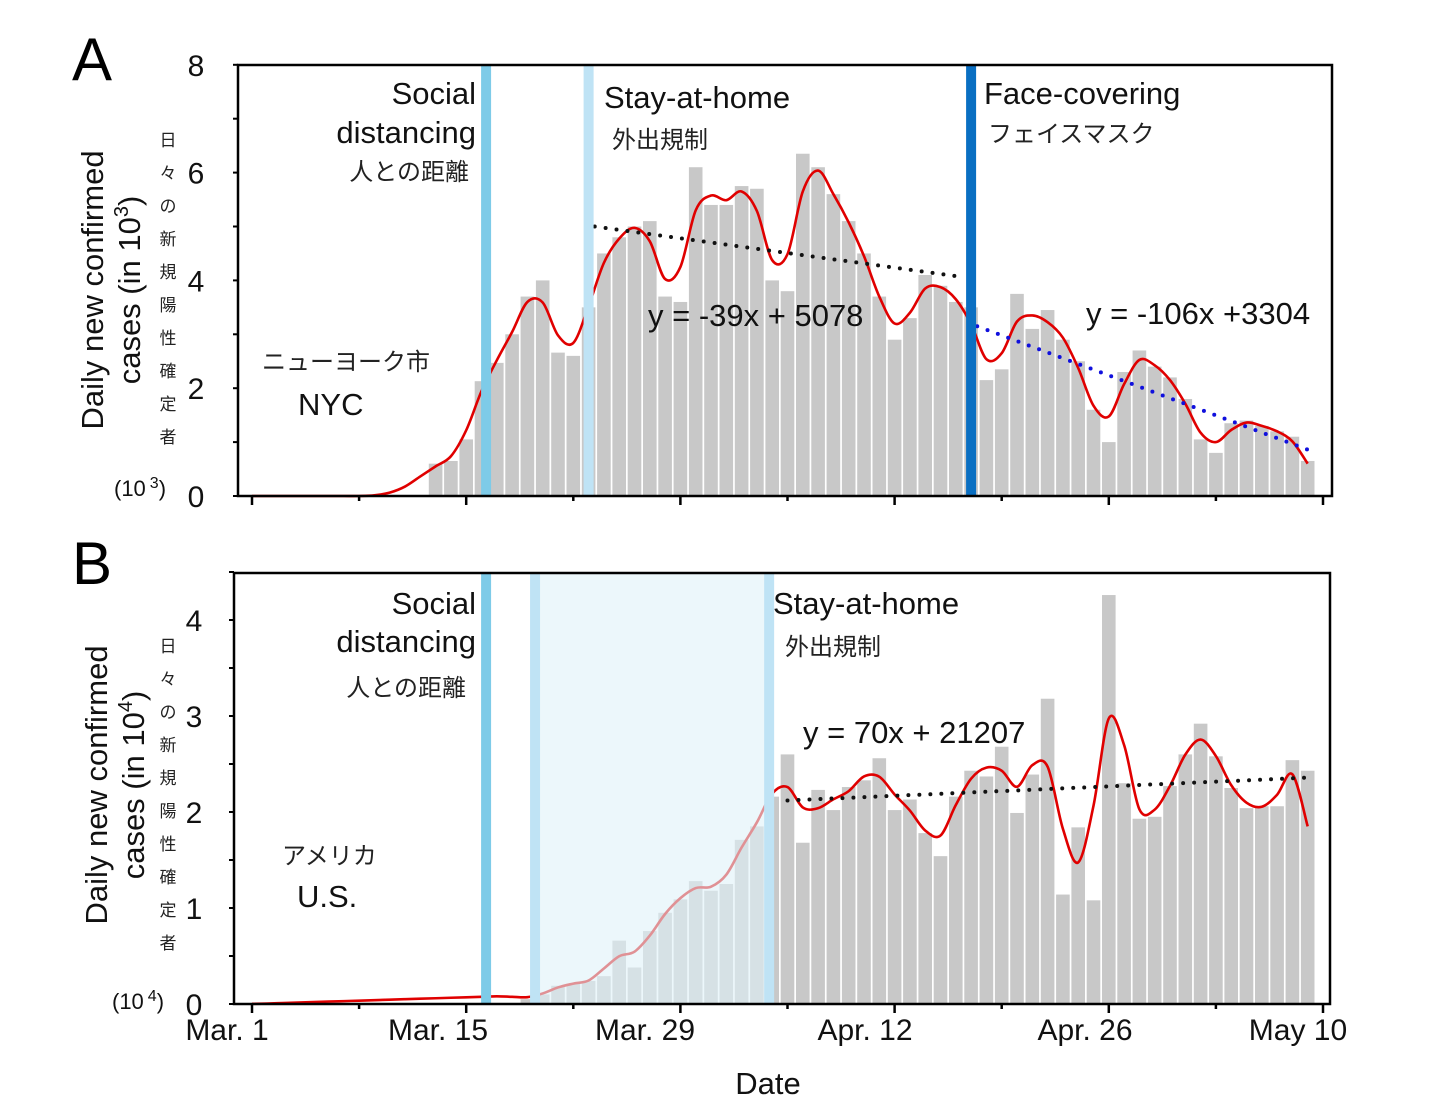  Describe the element at coordinates (196, 66) in the screenshot. I see `y-tick-label: 8` at that location.